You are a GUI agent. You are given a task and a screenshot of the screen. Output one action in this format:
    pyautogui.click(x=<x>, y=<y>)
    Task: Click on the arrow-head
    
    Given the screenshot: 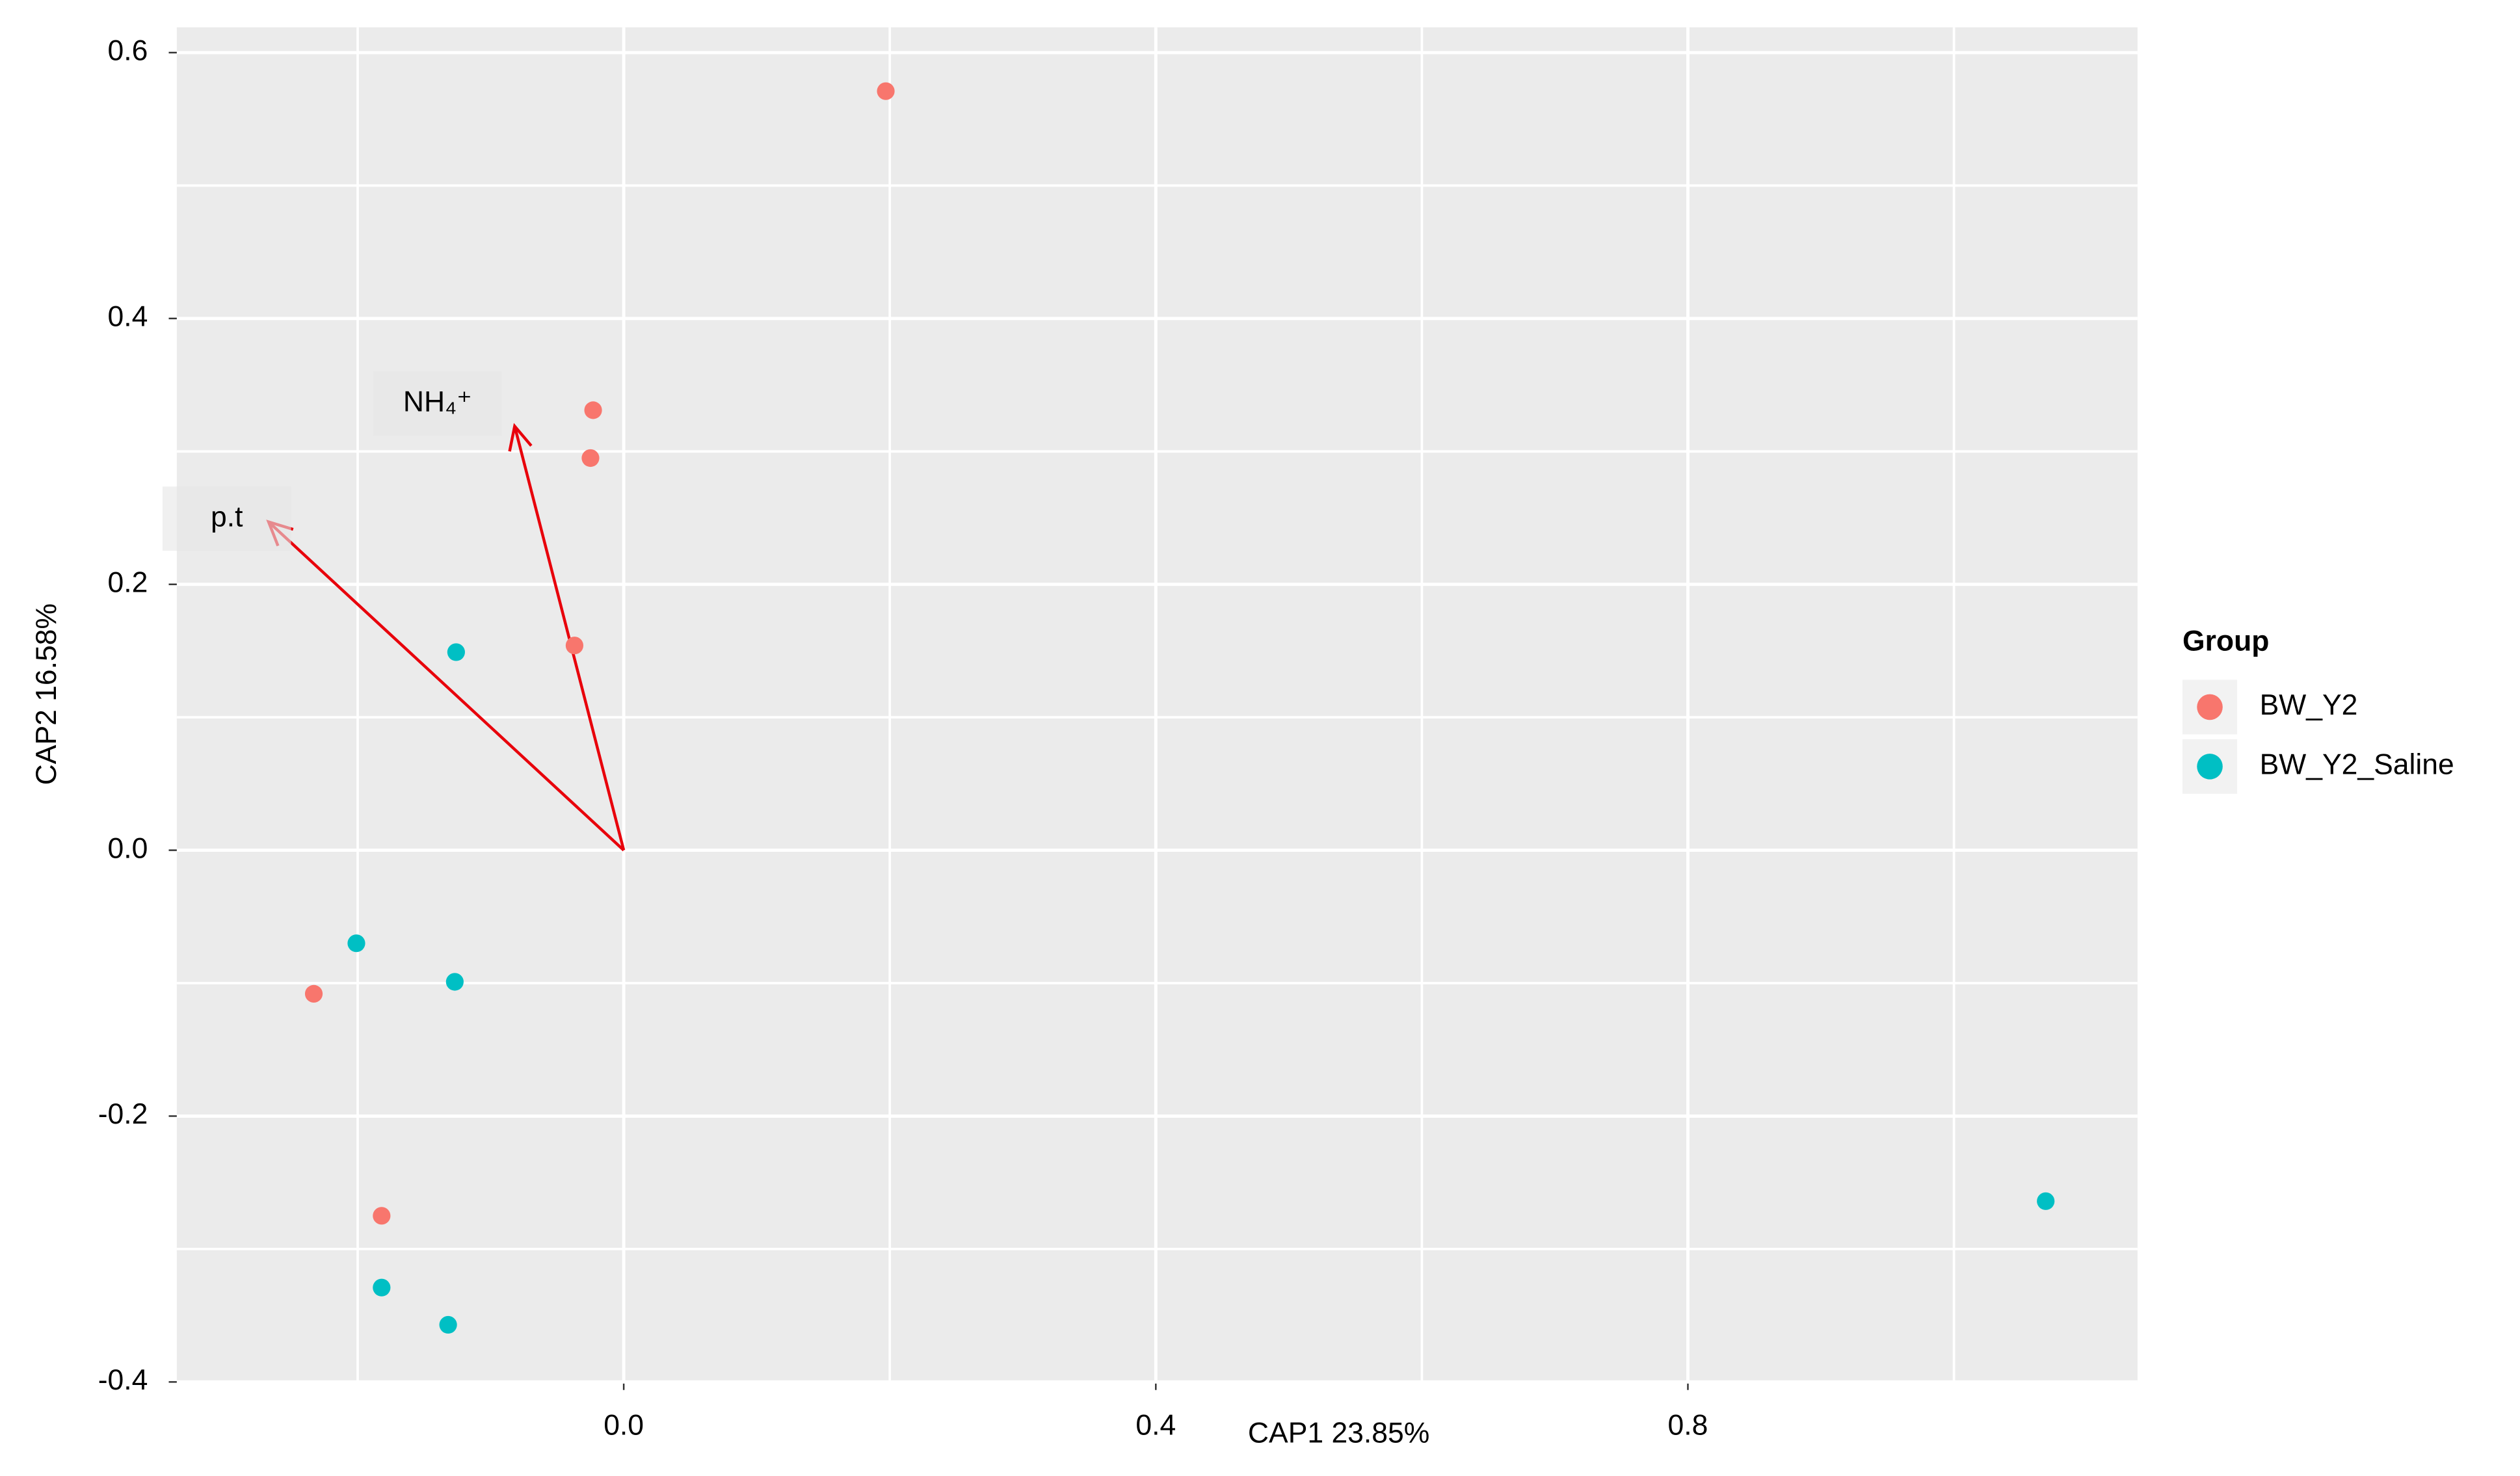 What is the action you would take?
    pyautogui.click(x=520, y=437)
    